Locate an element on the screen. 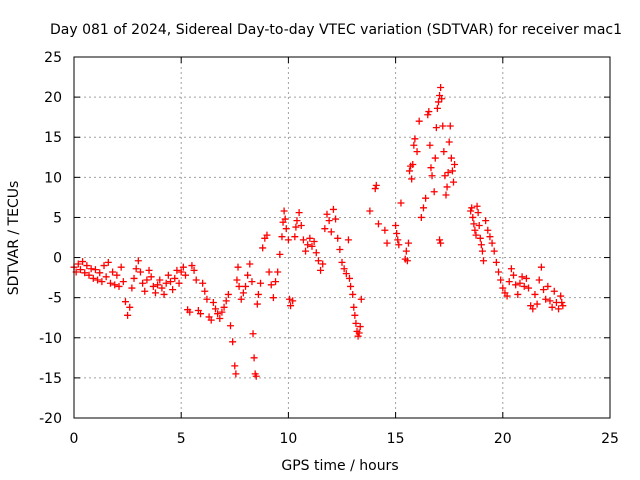  y-tick-label: 5 is located at coordinates (57, 218).